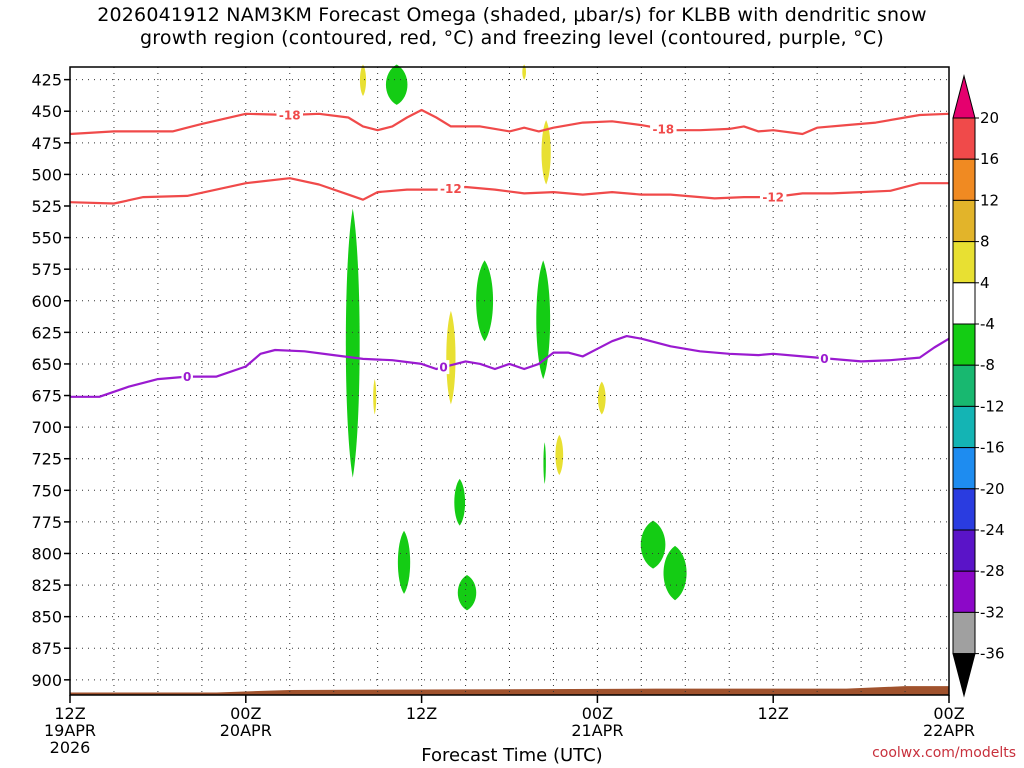 This screenshot has width=1024, height=768. I want to click on y-tick-label: 900, so click(46, 680).